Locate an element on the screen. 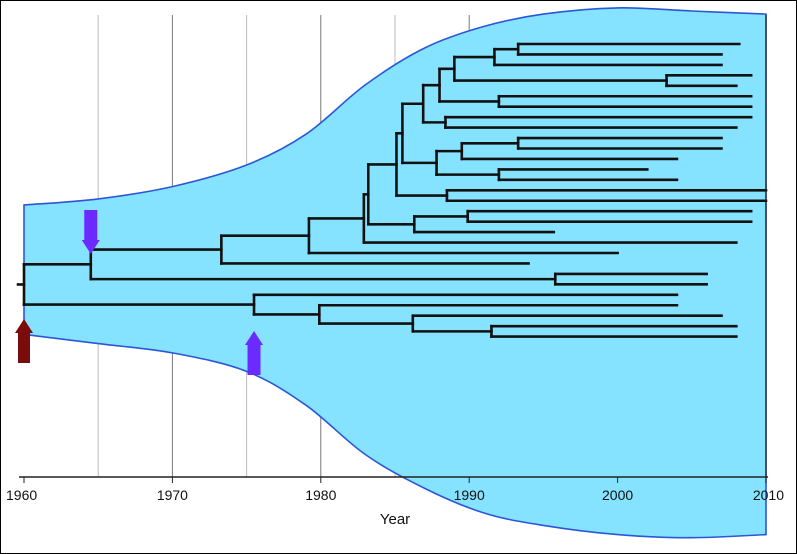 This screenshot has width=797, height=554. x-tick-label: 1970 is located at coordinates (172, 495).